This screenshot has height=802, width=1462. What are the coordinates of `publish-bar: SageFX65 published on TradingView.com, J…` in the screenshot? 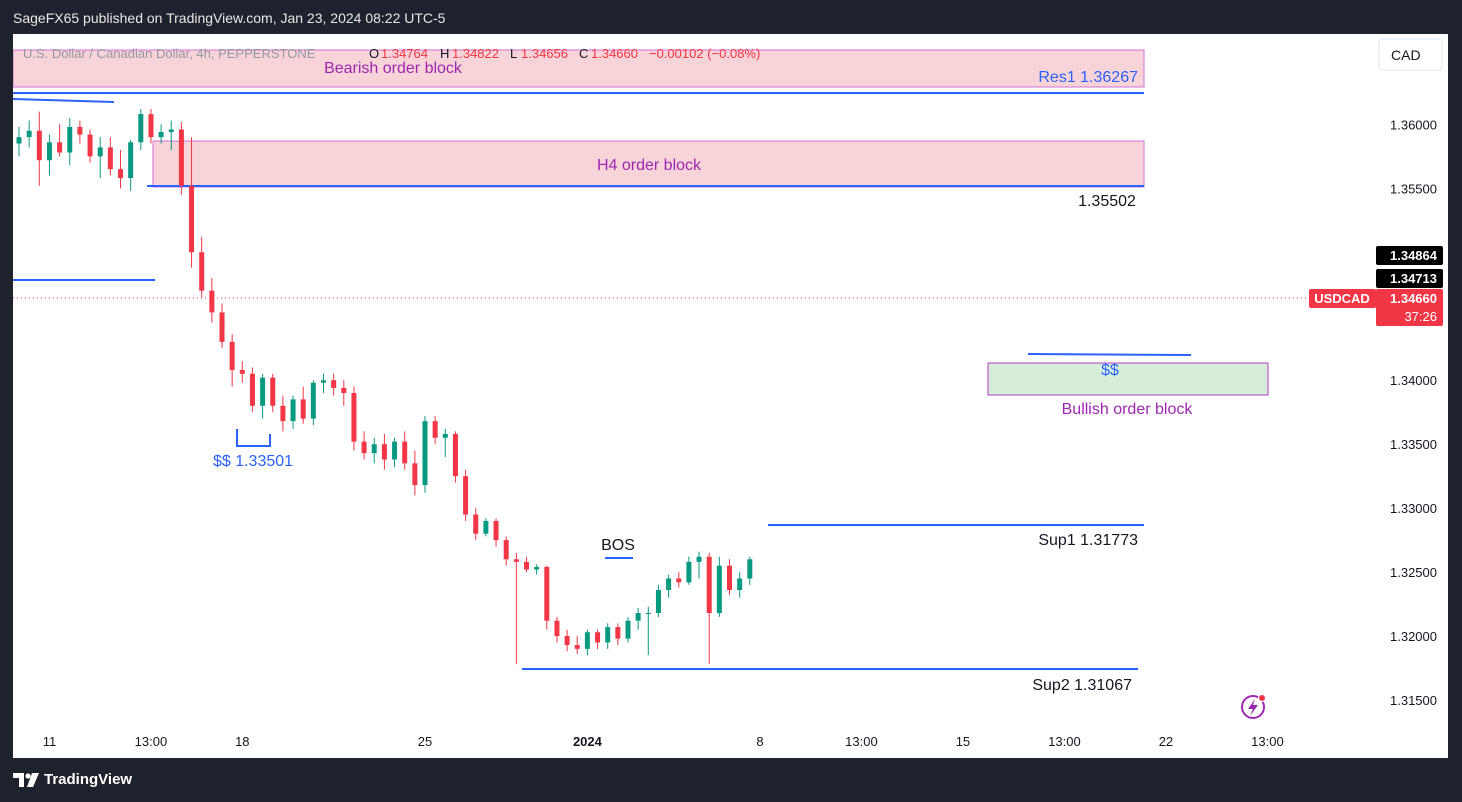 It's located at (731, 17).